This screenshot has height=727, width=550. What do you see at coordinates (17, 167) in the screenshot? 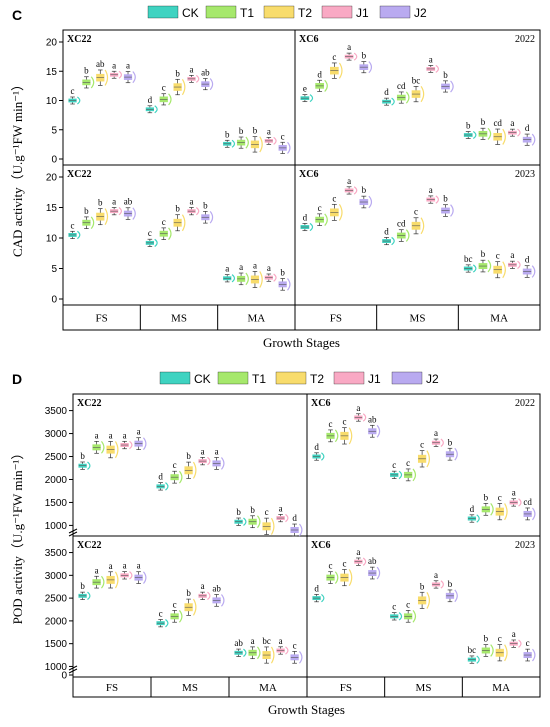
I see `y-axis-title: CAD activity（U.g⁻¹FW min⁻¹）` at bounding box center [17, 167].